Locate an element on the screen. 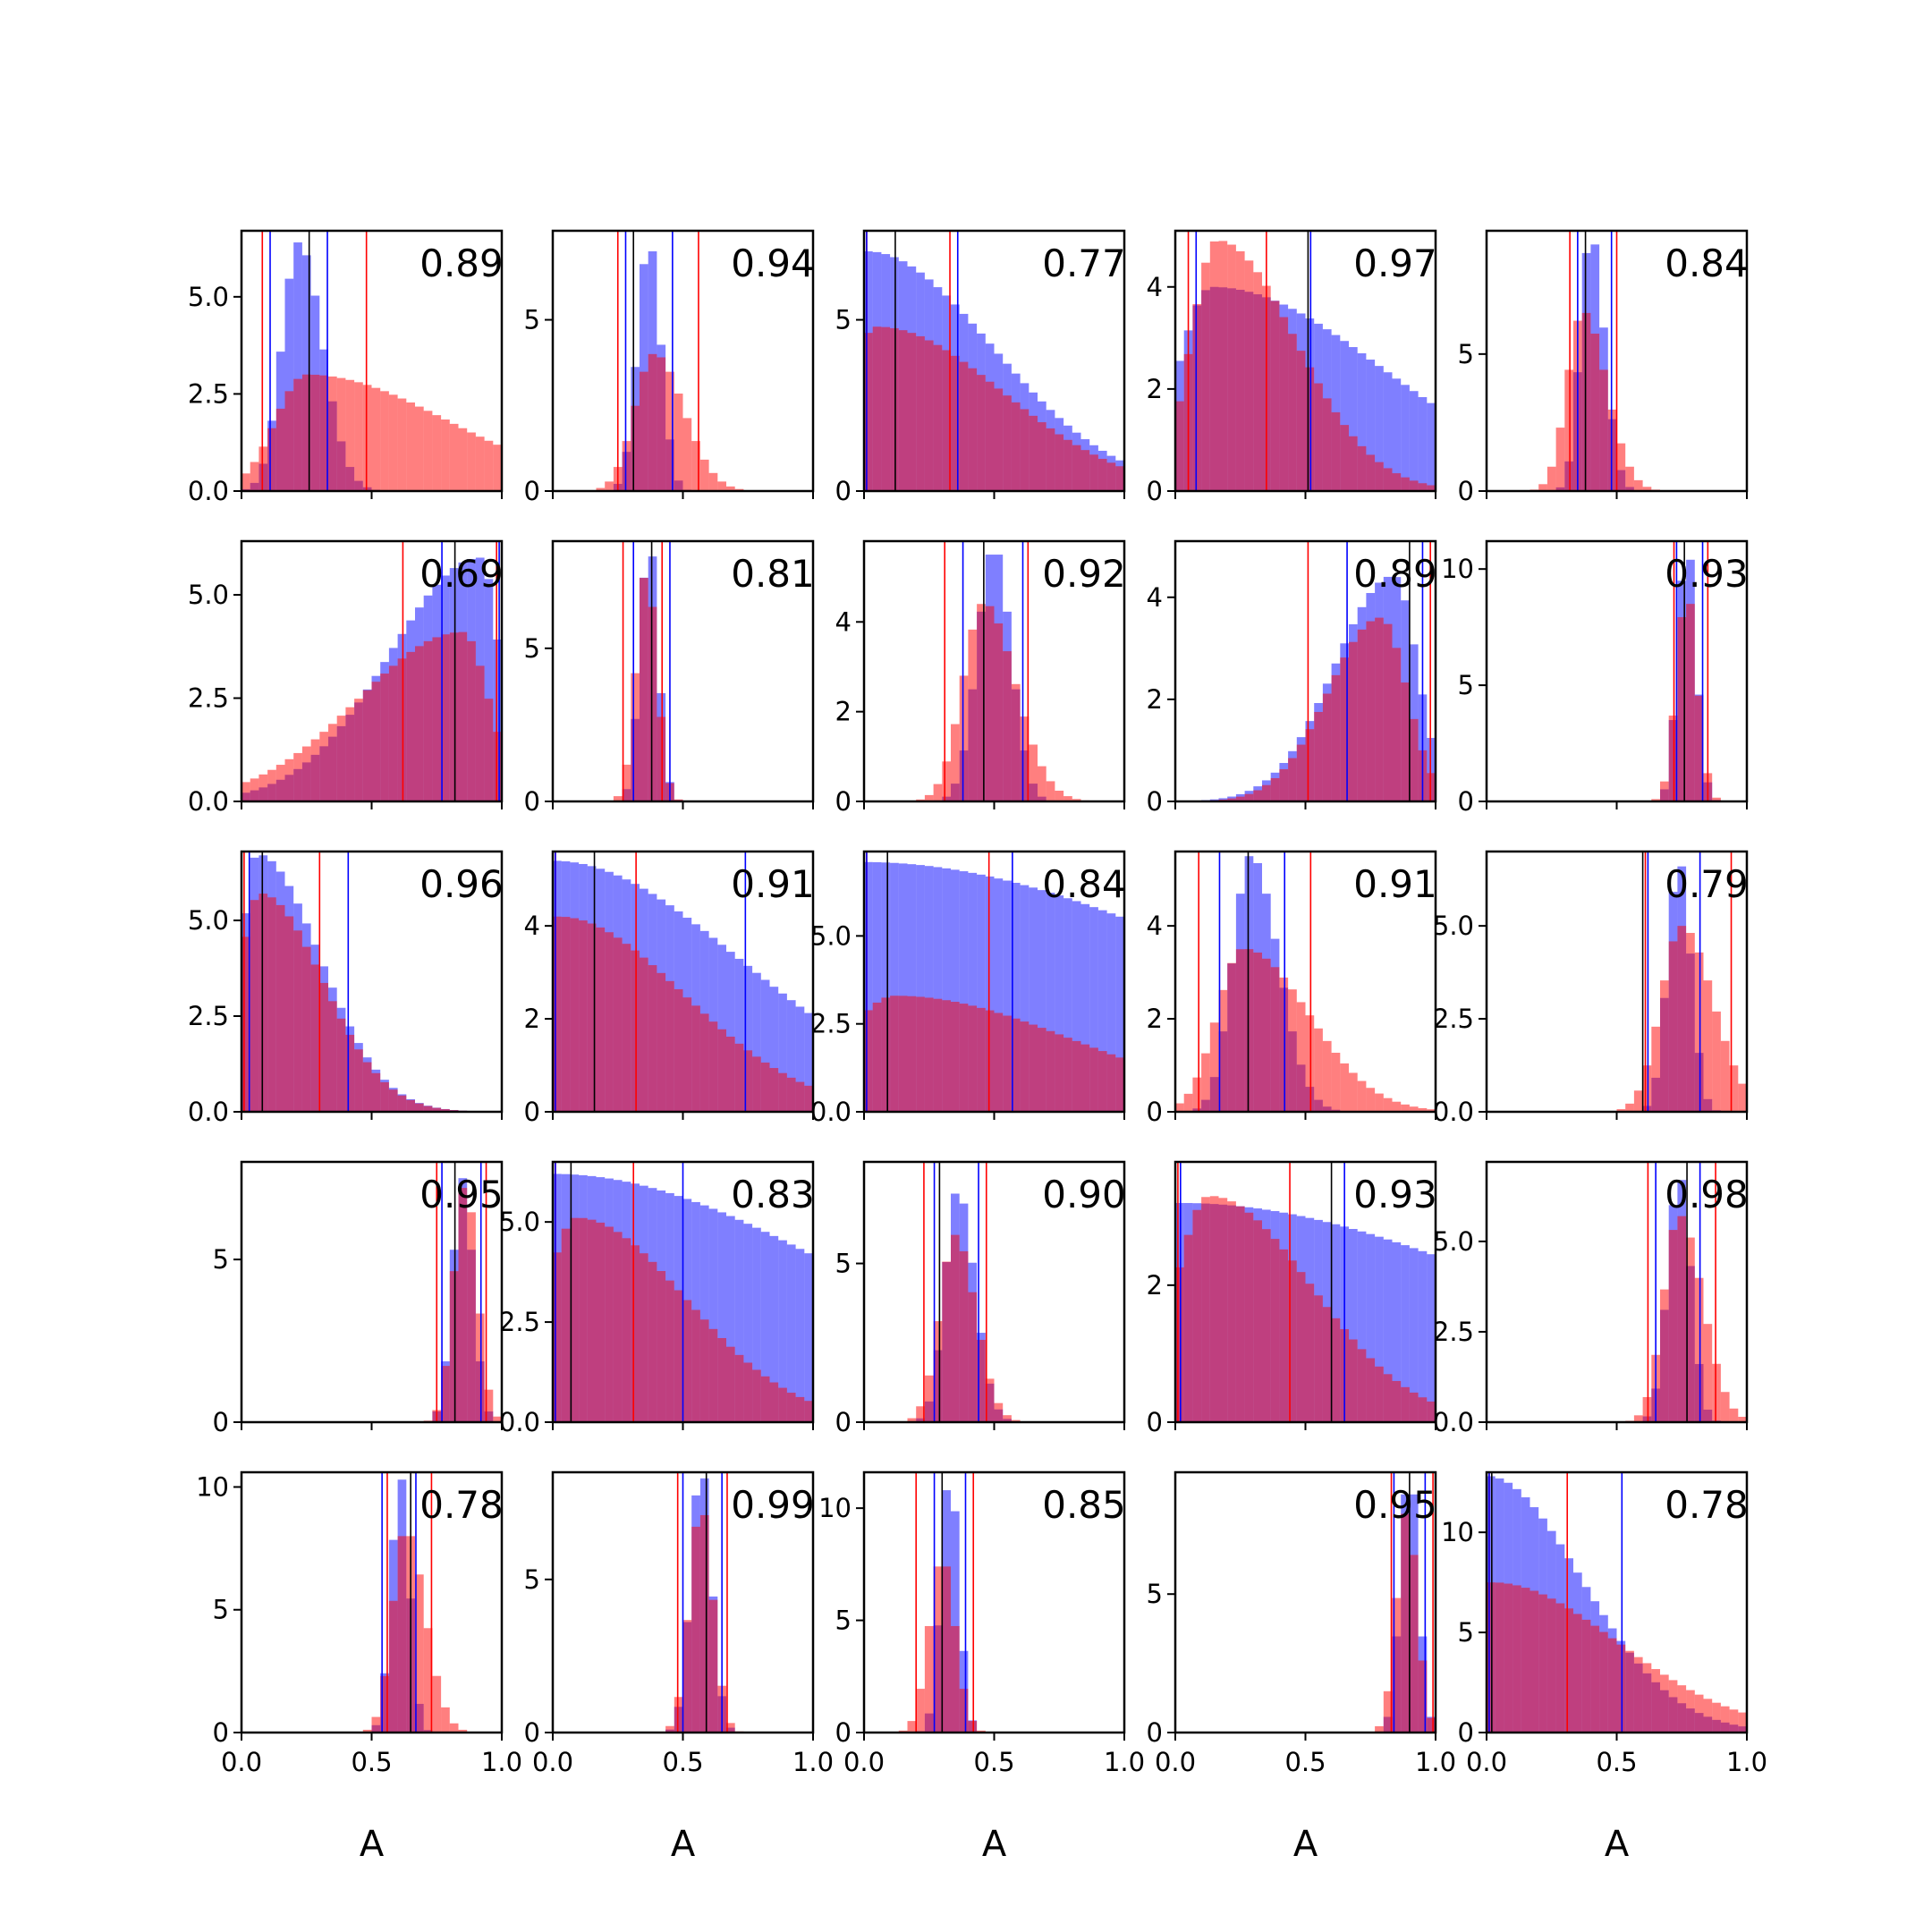  panel-score: 0.97 is located at coordinates (1395, 263).